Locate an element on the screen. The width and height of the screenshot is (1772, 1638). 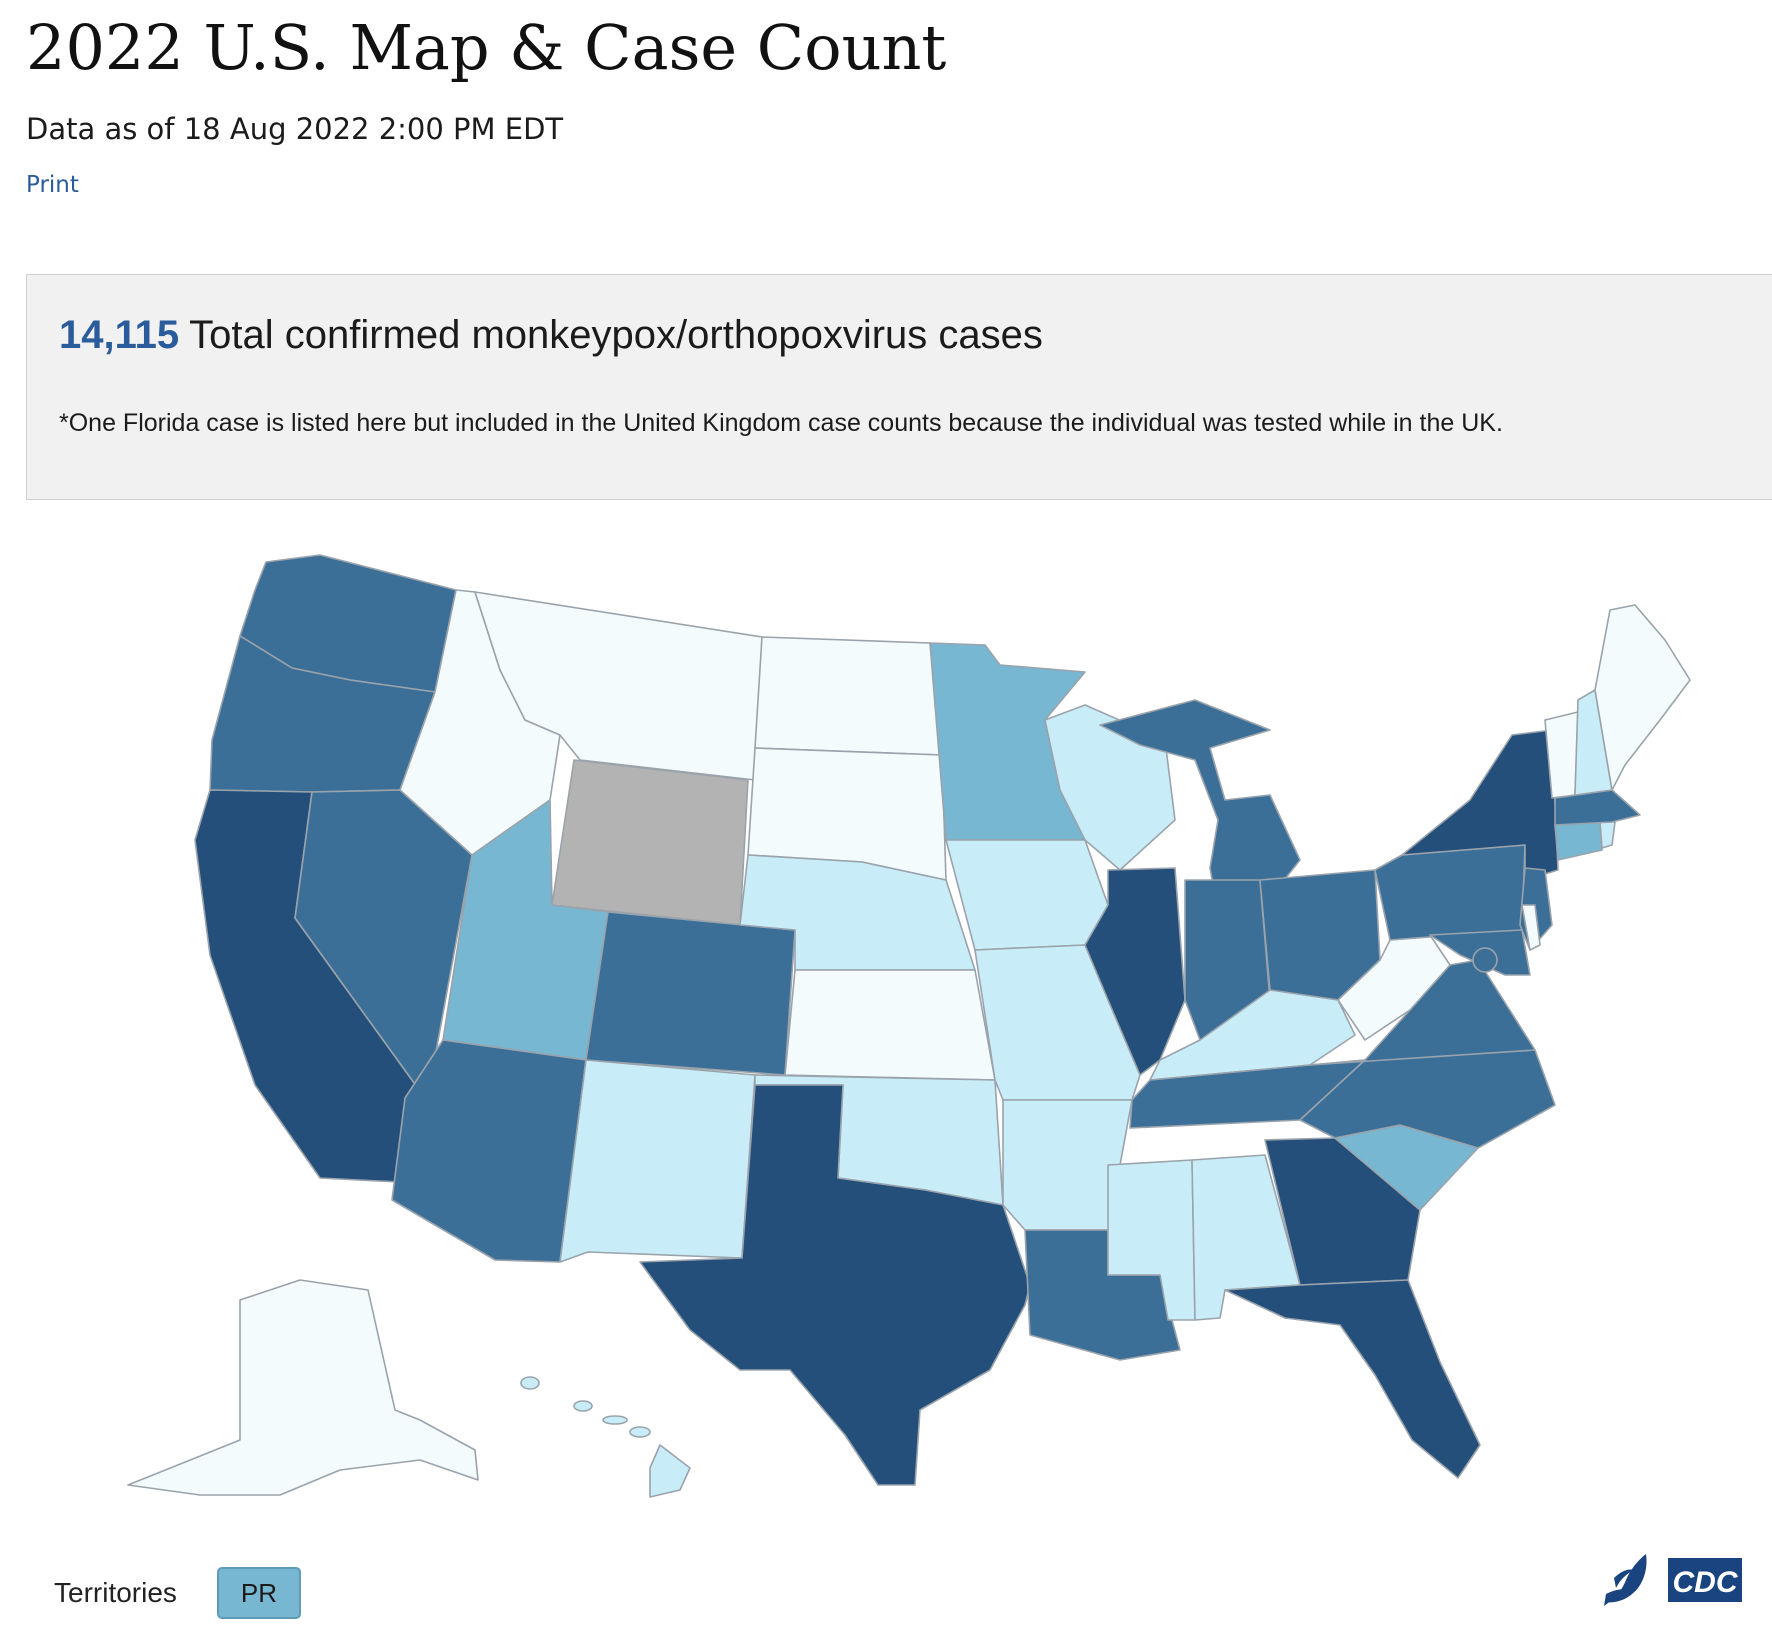
cdc-logo-text: CDC is located at coordinates (1706, 1582).